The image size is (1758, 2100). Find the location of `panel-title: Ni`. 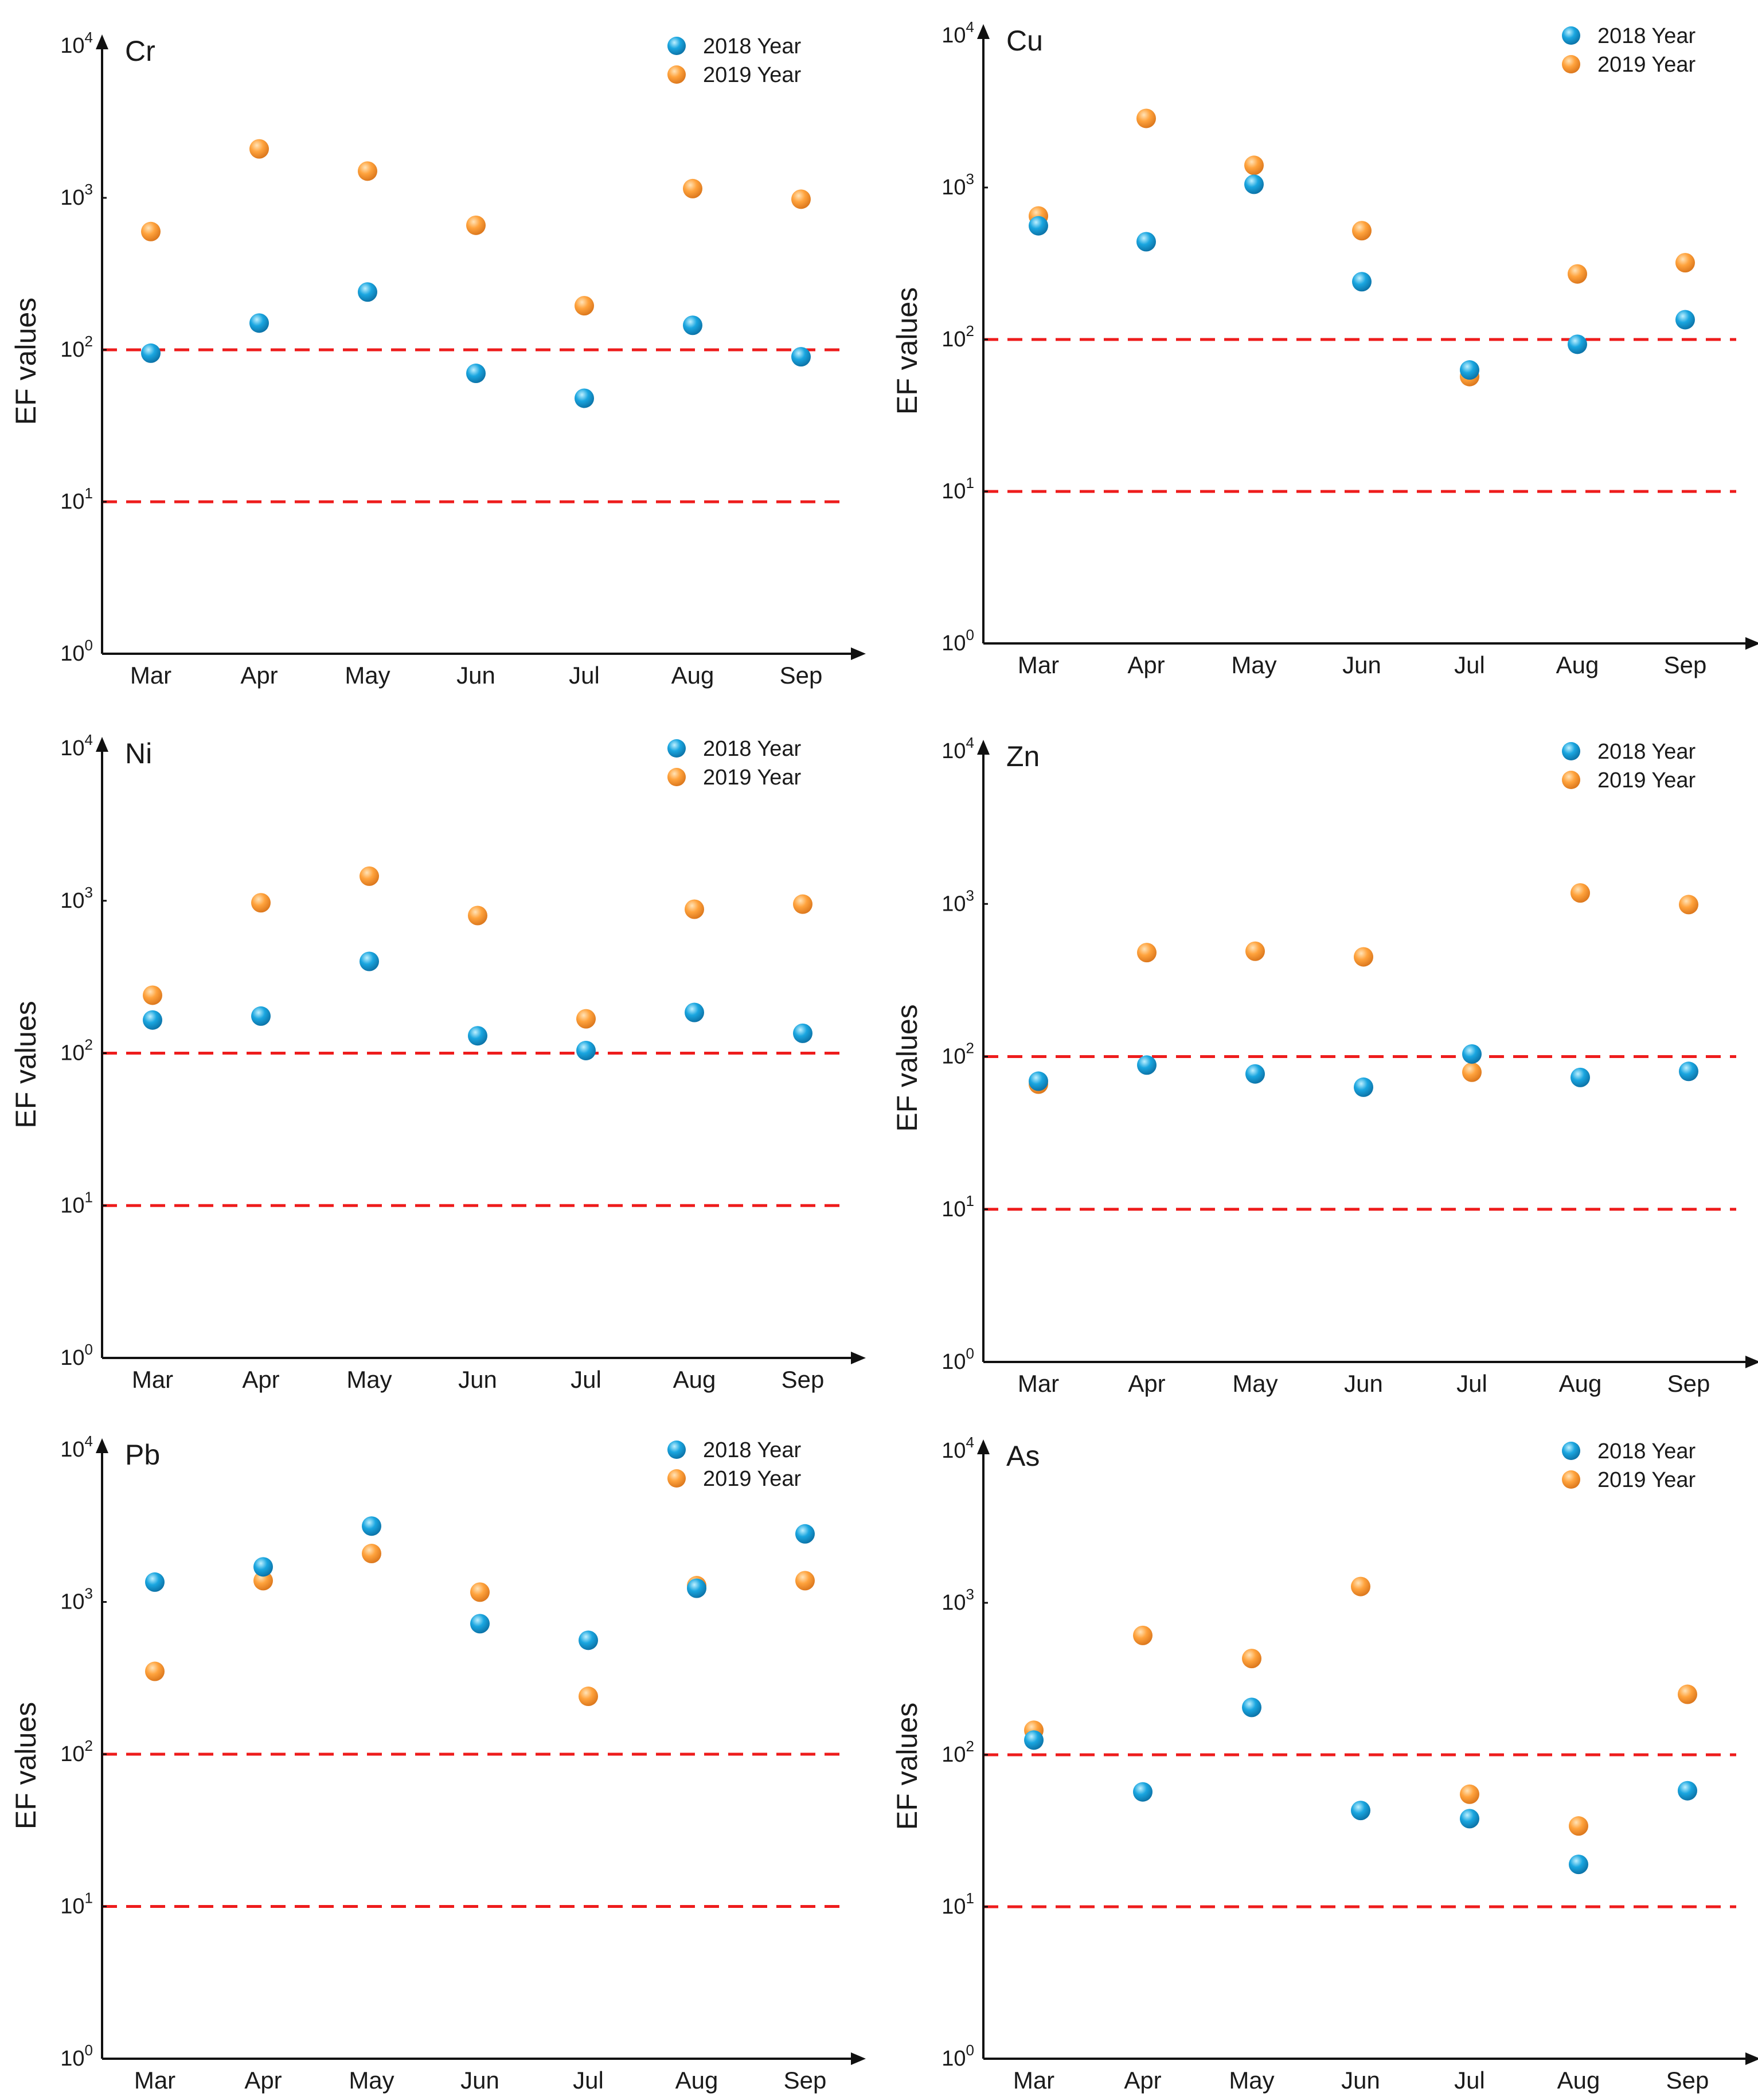

panel-title: Ni is located at coordinates (138, 753).